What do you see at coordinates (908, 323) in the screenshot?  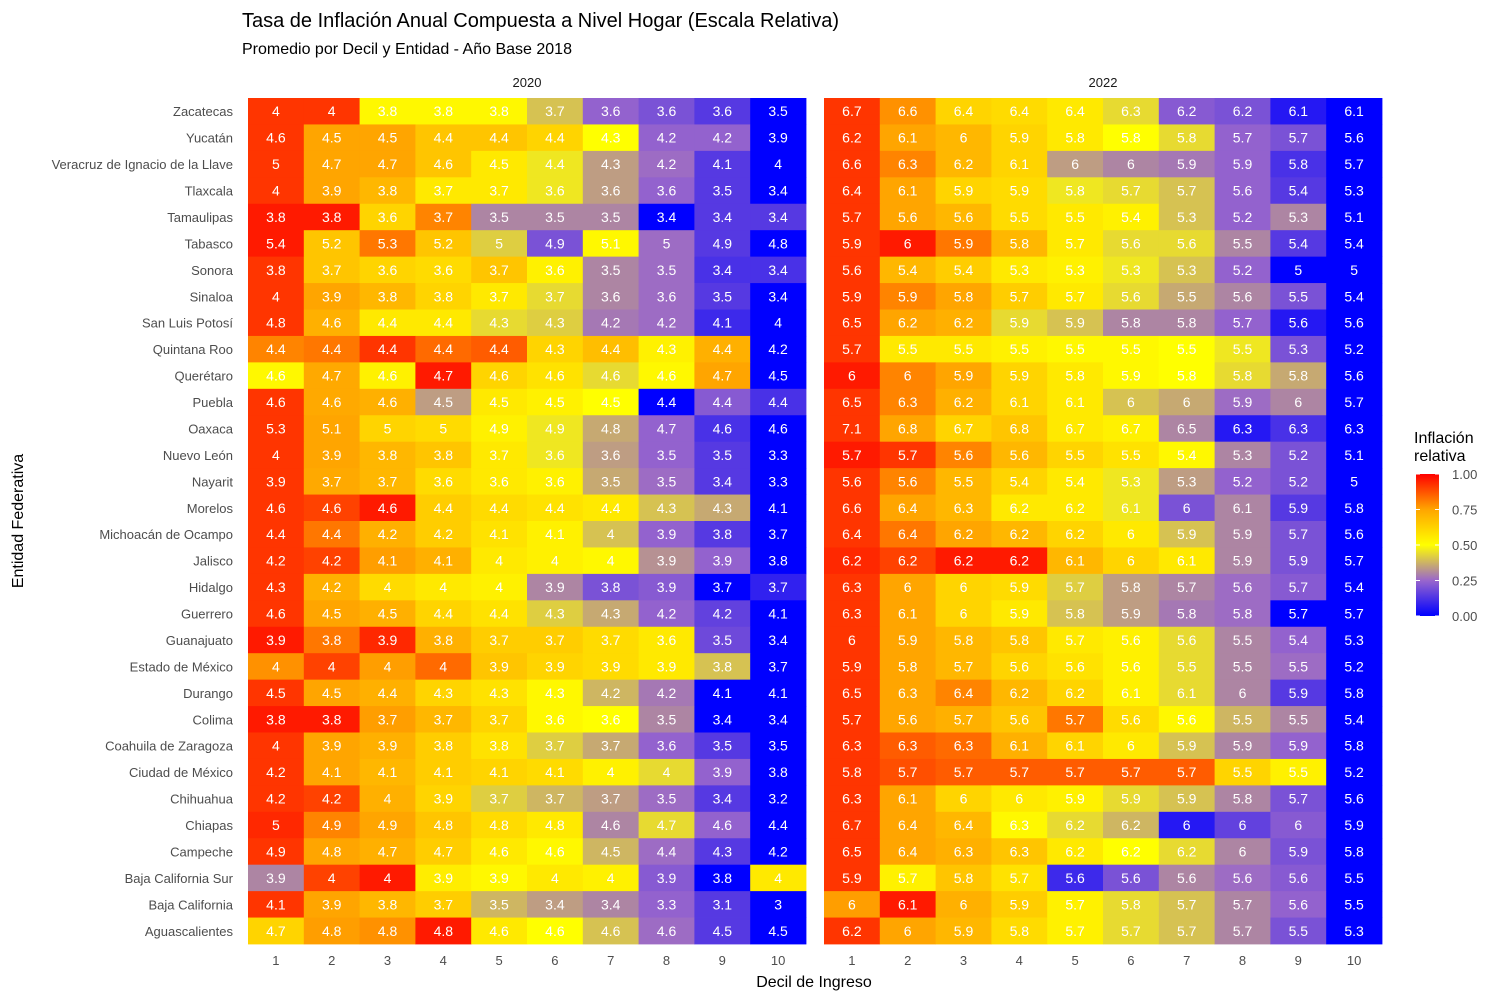 I see `cell-value-label: 6.2` at bounding box center [908, 323].